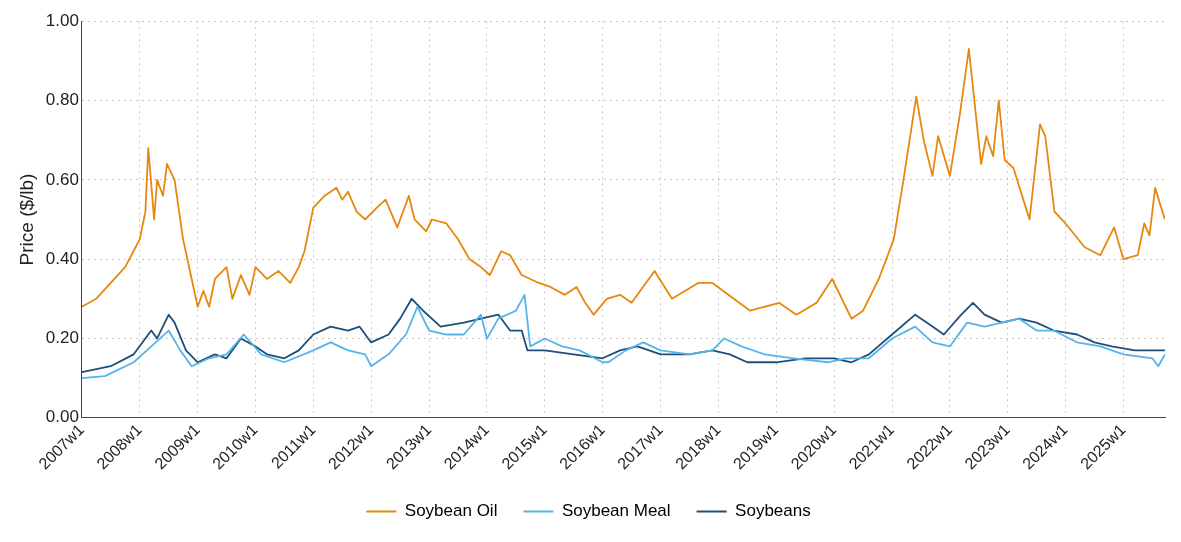 This screenshot has height=542, width=1181. What do you see at coordinates (62, 258) in the screenshot?
I see `y-tick-label: 0.40` at bounding box center [62, 258].